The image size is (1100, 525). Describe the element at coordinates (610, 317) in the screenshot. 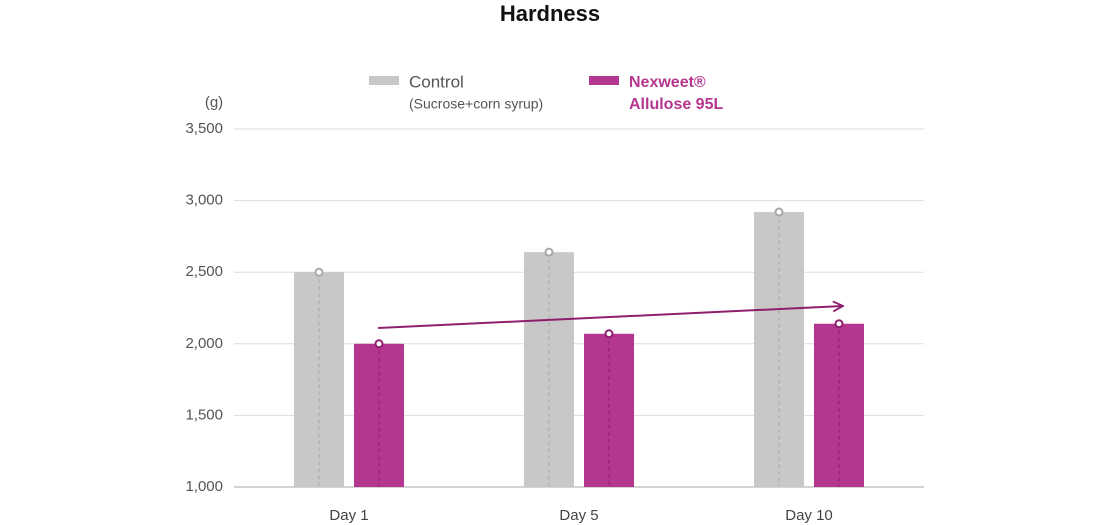

I see `trend-arrow` at that location.